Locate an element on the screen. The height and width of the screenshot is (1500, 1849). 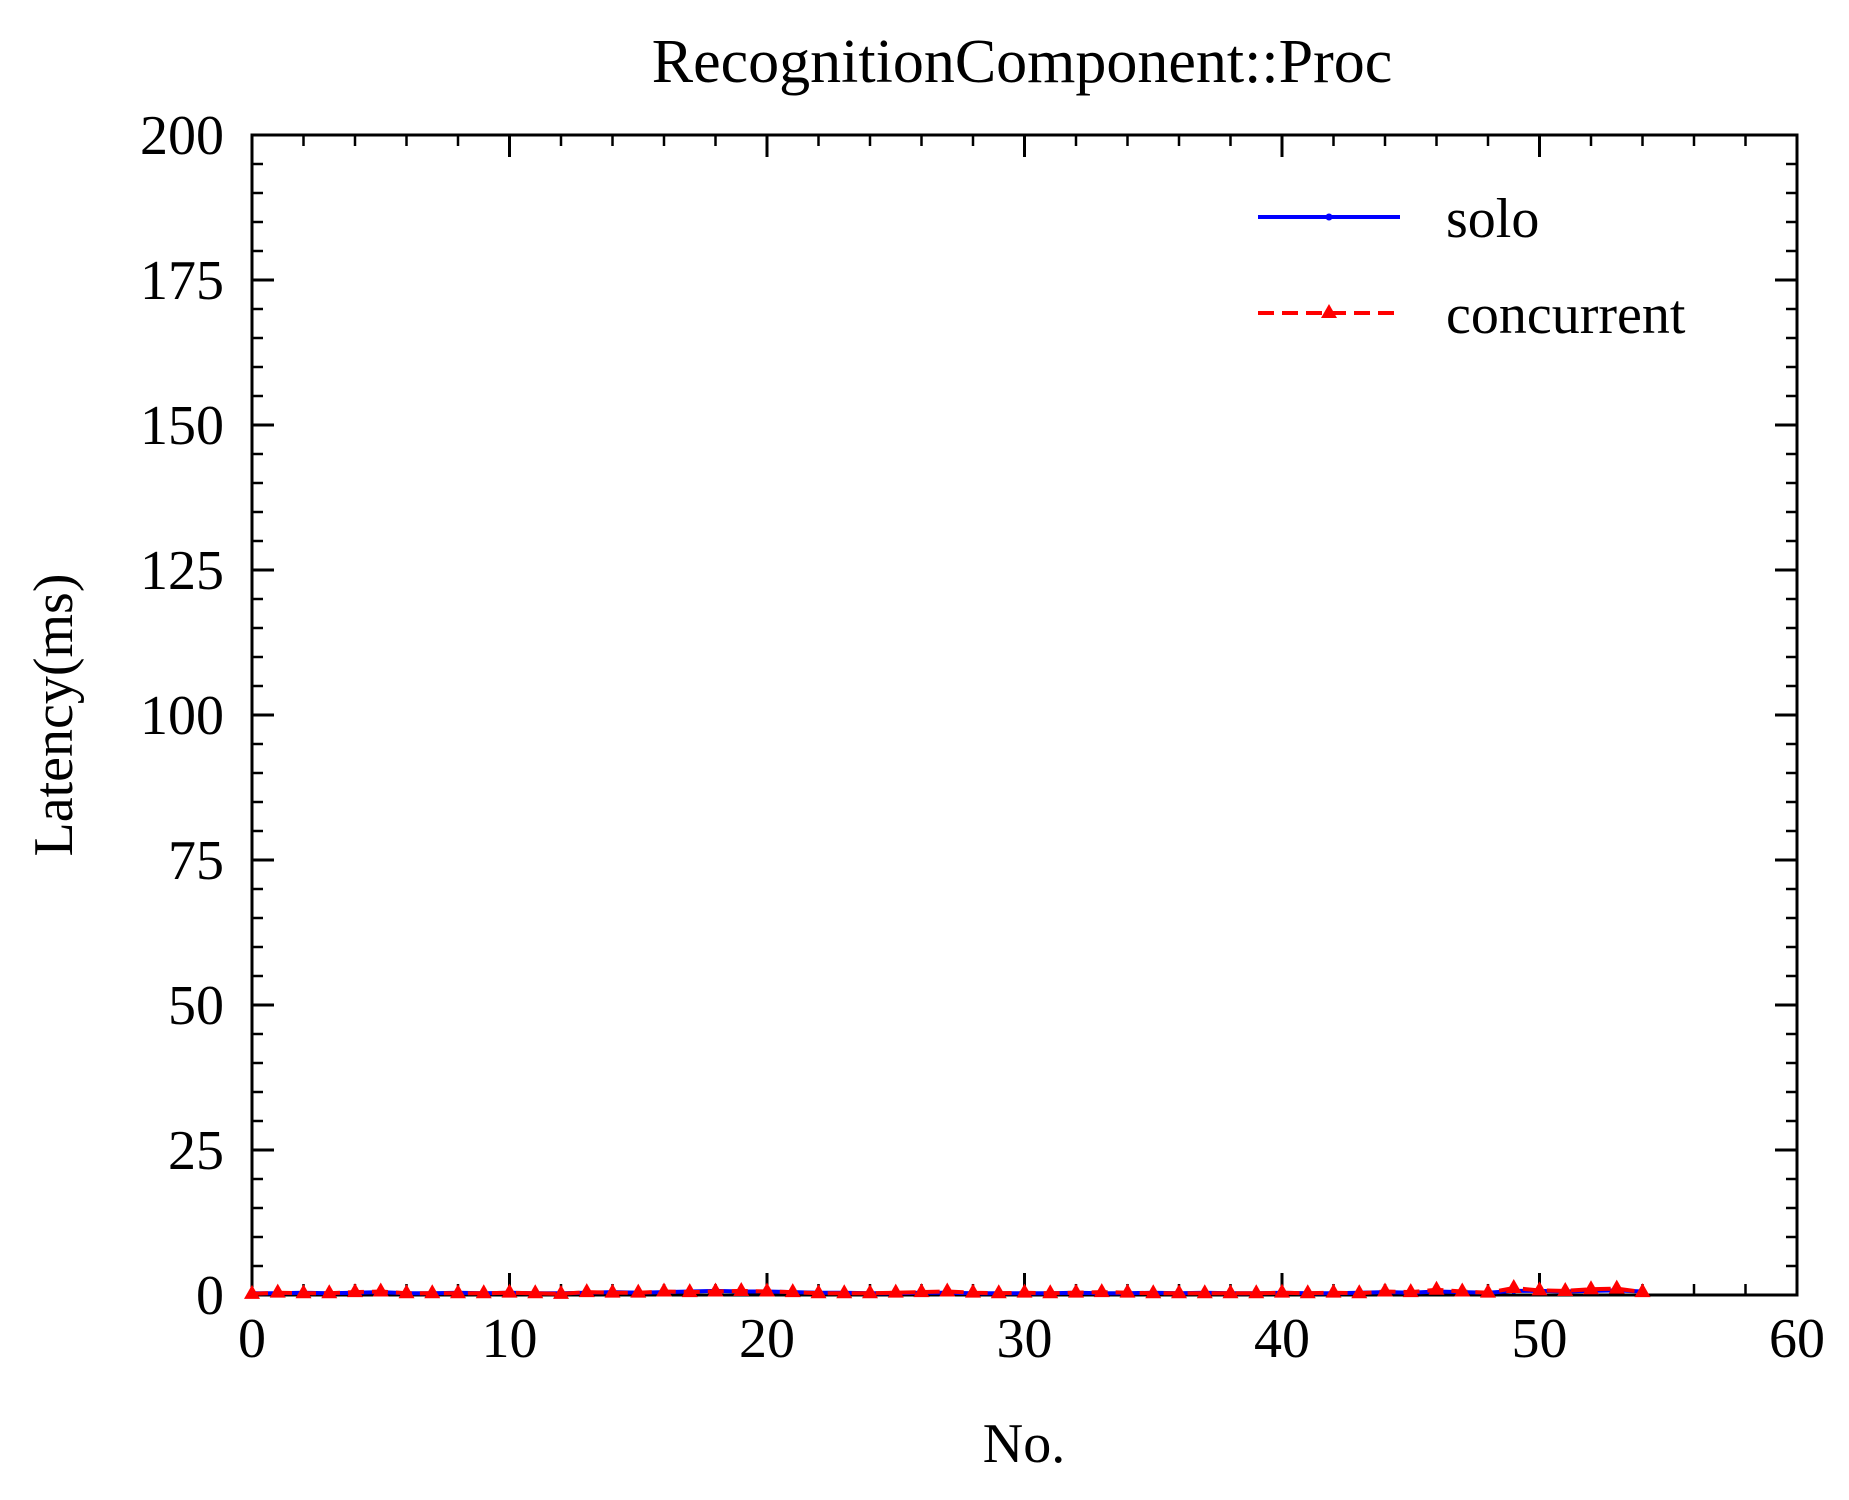
x-tick-labels: 0 10 20 30 40 50 60 is located at coordinates (1031, 1339).